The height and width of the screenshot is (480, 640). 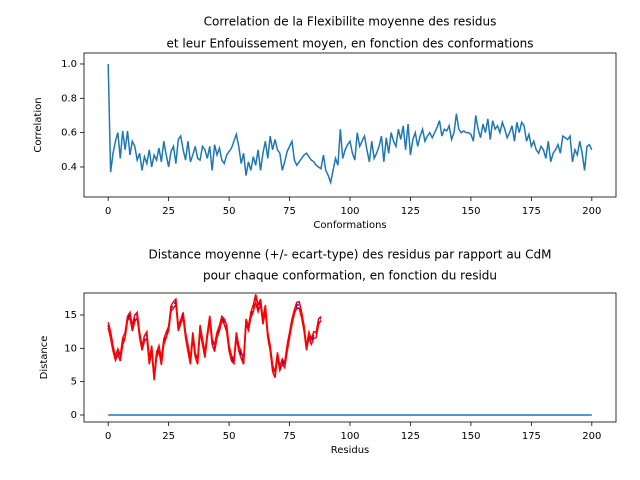 I want to click on y-tick-label: 10, so click(x=70, y=348).